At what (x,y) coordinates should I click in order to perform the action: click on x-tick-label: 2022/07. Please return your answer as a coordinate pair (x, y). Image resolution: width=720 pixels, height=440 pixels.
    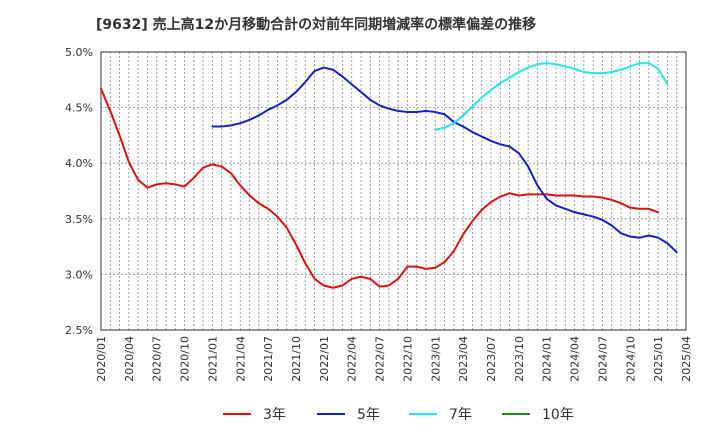
    Looking at the image, I should click on (380, 359).